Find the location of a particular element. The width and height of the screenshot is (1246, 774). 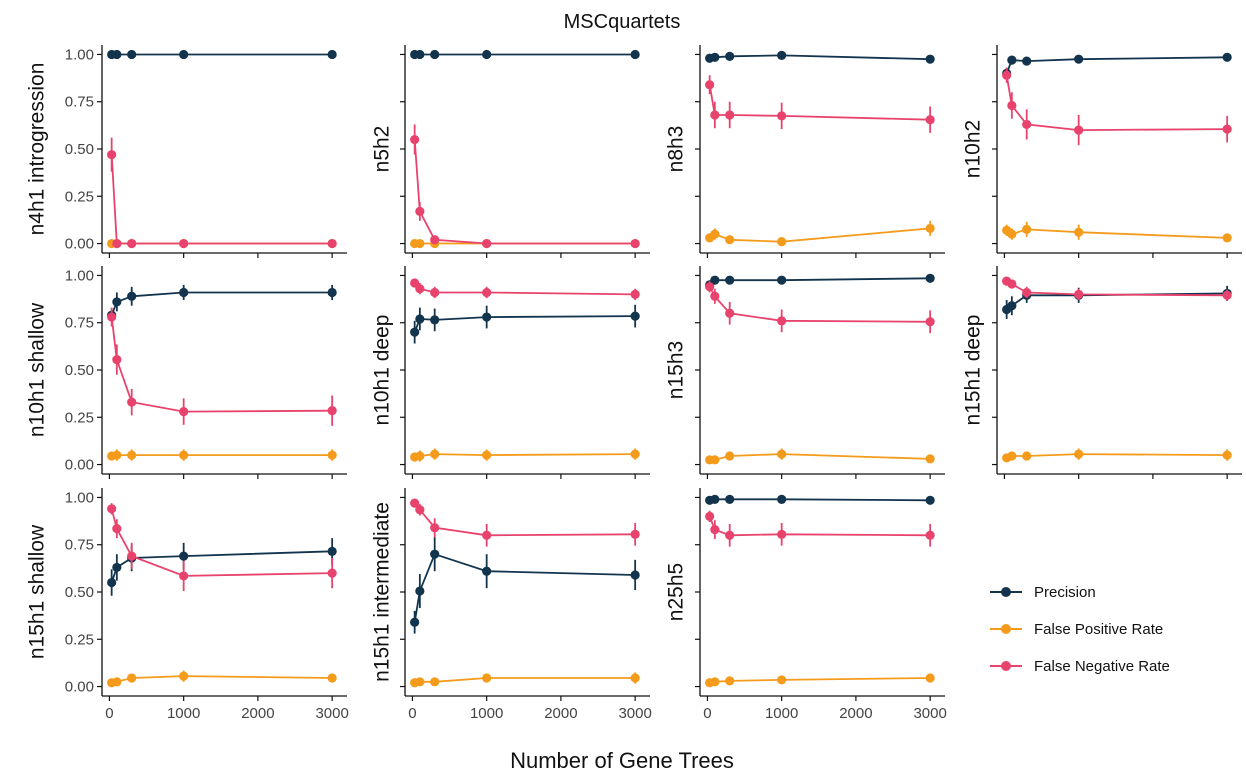

legend-entry: Precision is located at coordinates (1043, 592).